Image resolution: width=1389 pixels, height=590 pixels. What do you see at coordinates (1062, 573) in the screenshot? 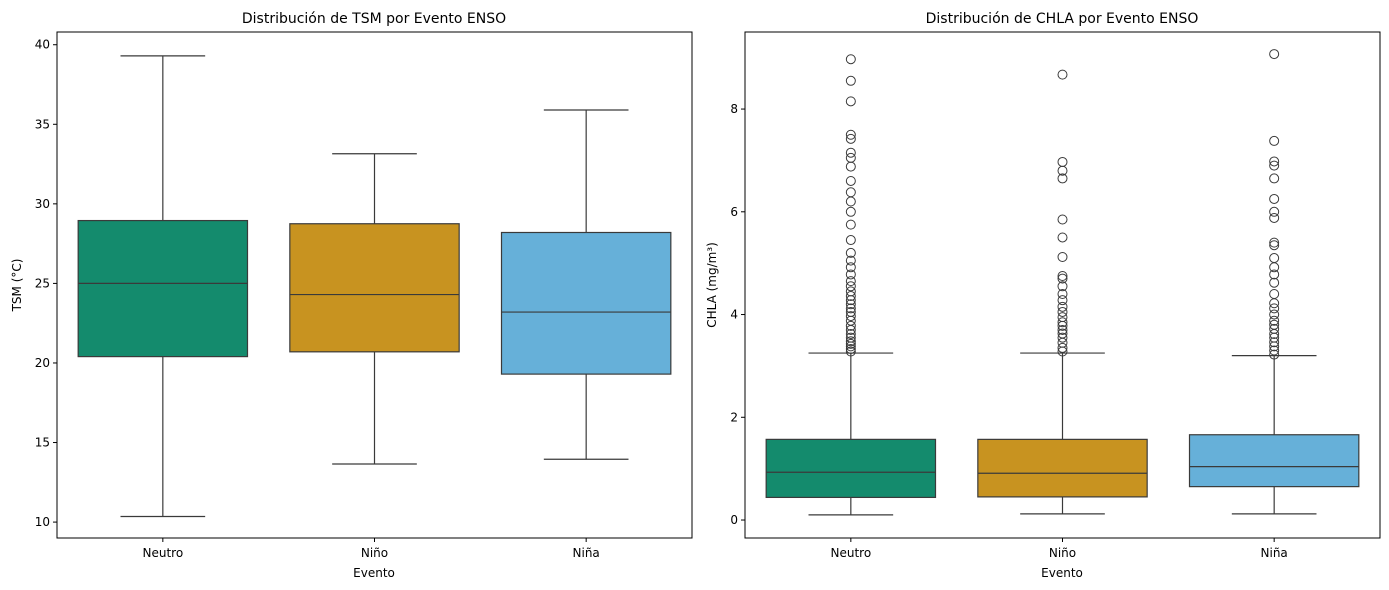
I see `chla-x-axis-label: Evento` at bounding box center [1062, 573].